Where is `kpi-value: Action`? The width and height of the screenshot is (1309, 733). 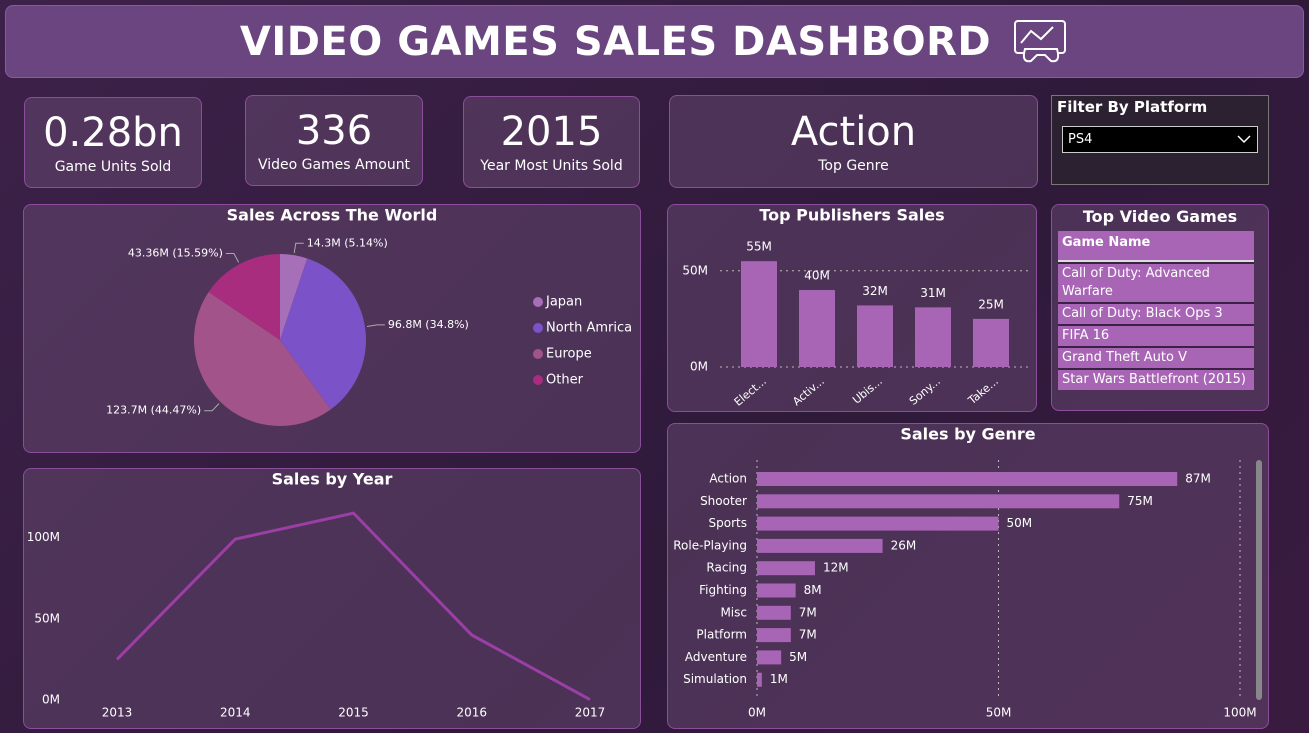 kpi-value: Action is located at coordinates (853, 131).